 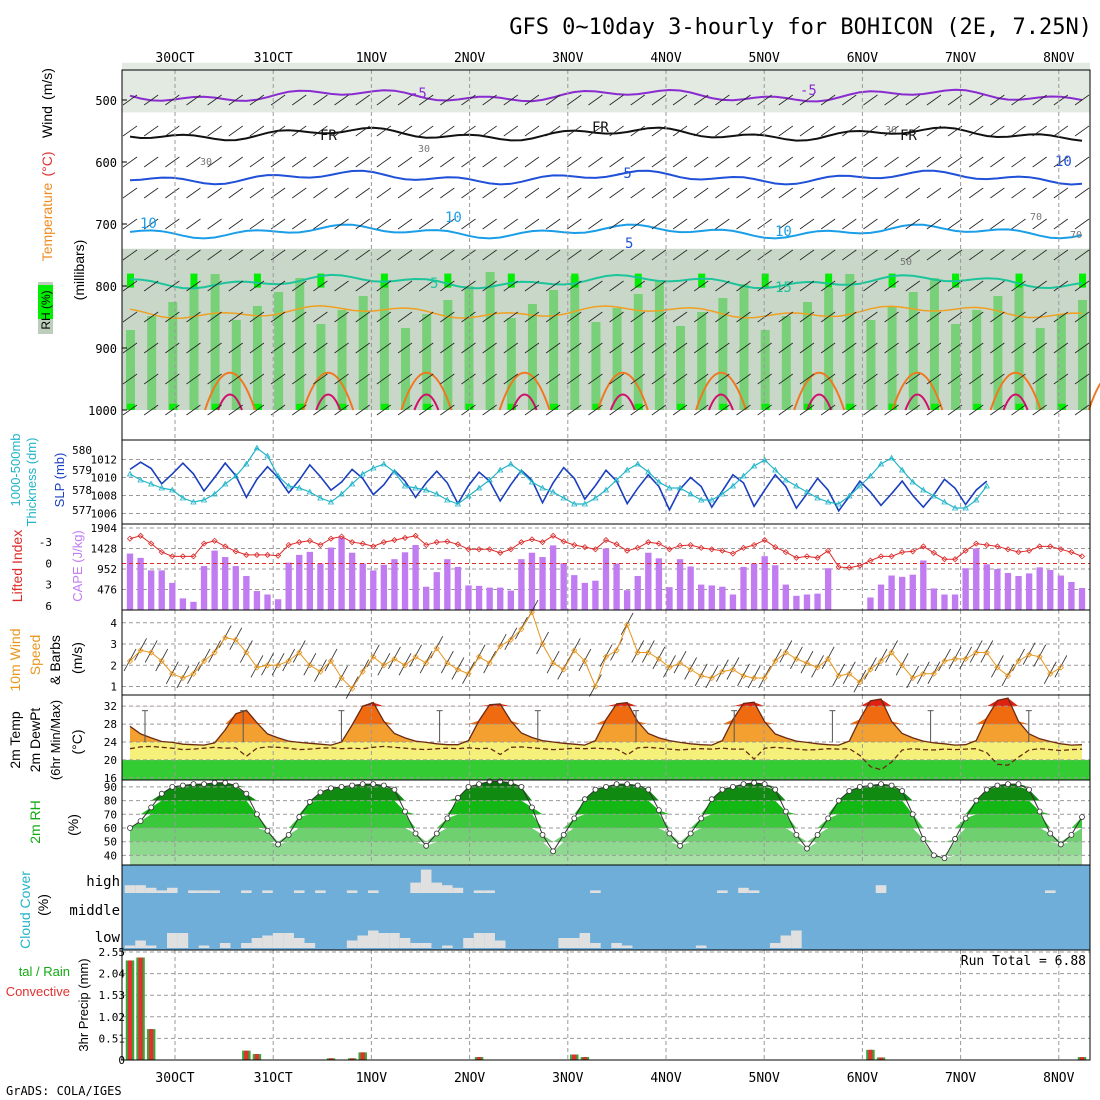 What do you see at coordinates (567, 1078) in the screenshot?
I see `bottom-date-label: 3NOV` at bounding box center [567, 1078].